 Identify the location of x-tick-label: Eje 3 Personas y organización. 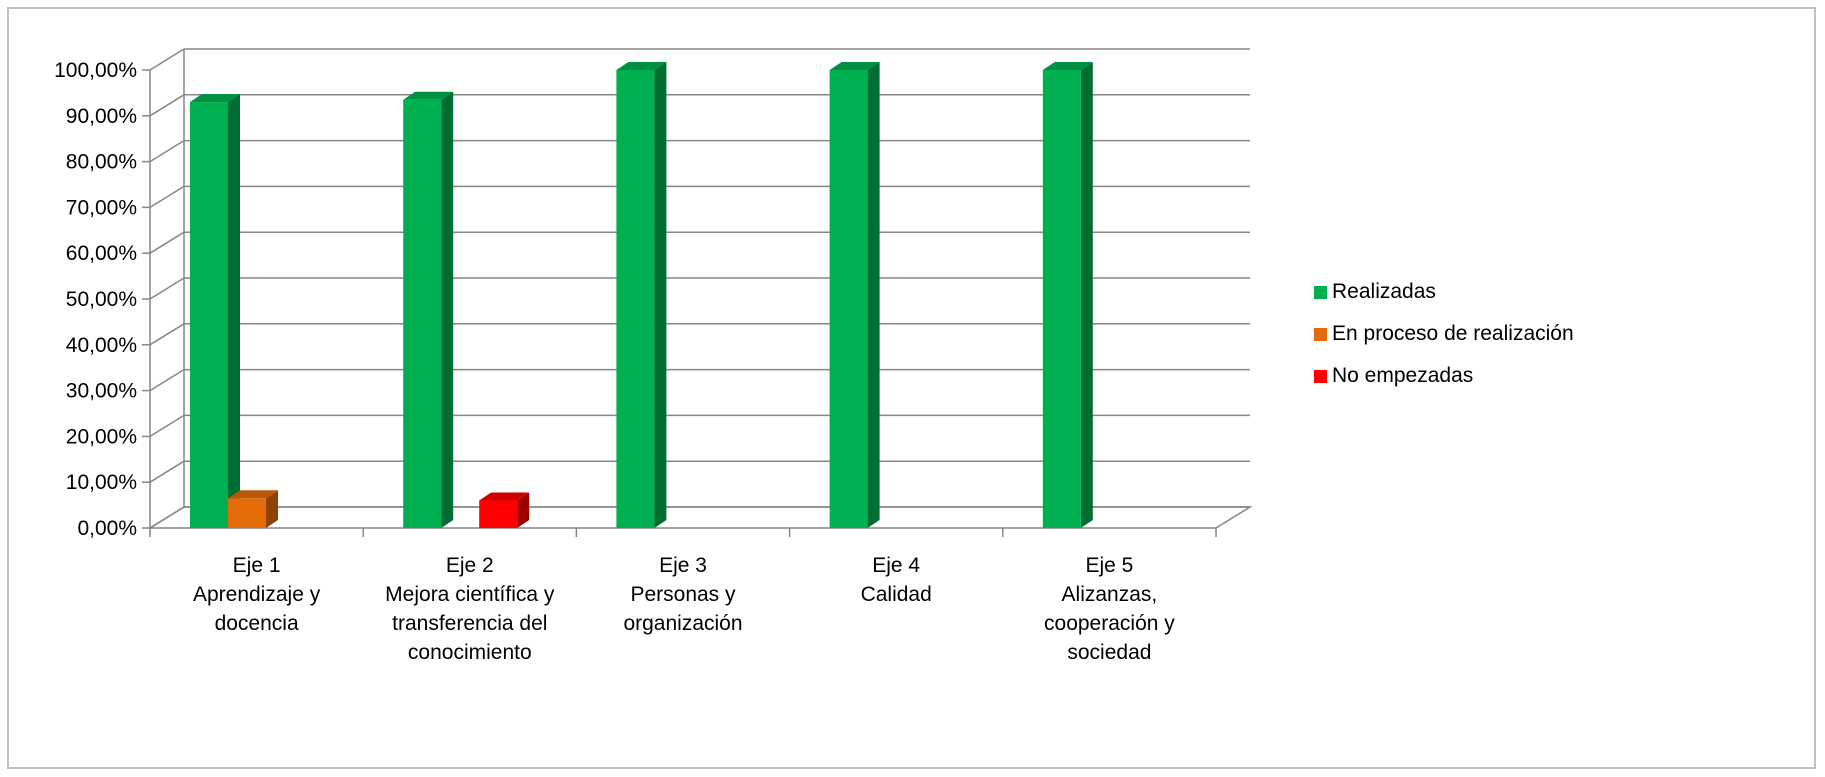
(682, 594).